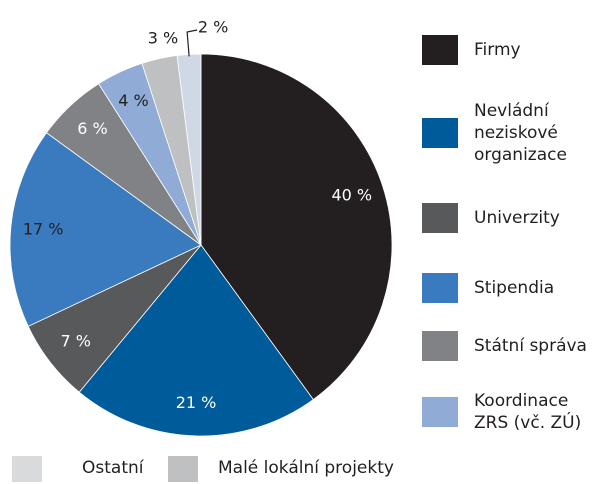 The height and width of the screenshot is (484, 595). I want to click on pie-slice, so click(105, 229).